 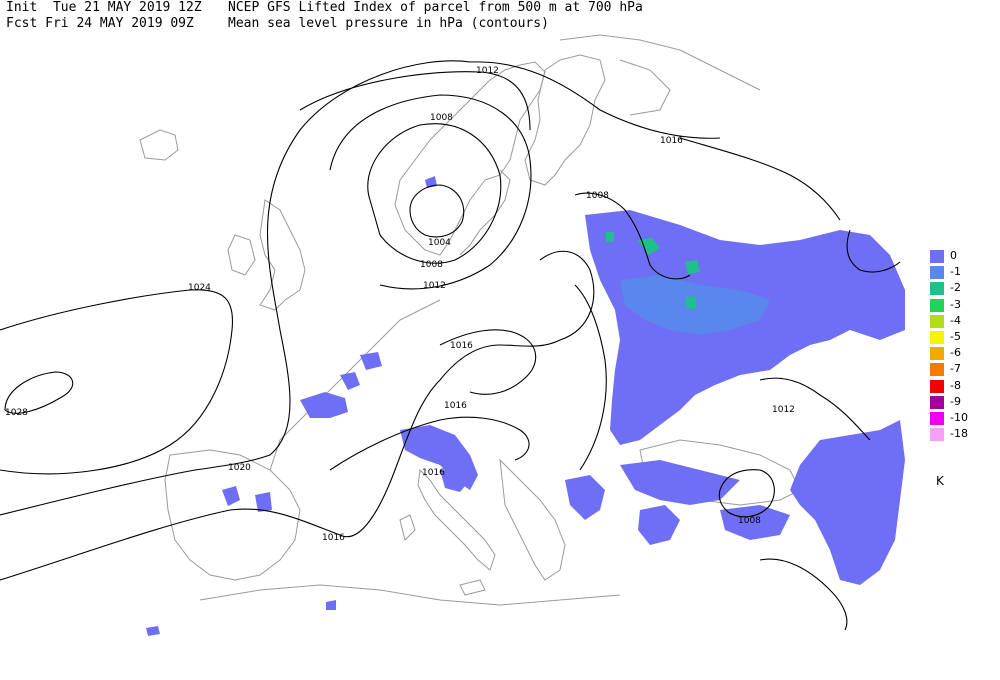 I want to click on legend-item: -10, so click(x=965, y=418).